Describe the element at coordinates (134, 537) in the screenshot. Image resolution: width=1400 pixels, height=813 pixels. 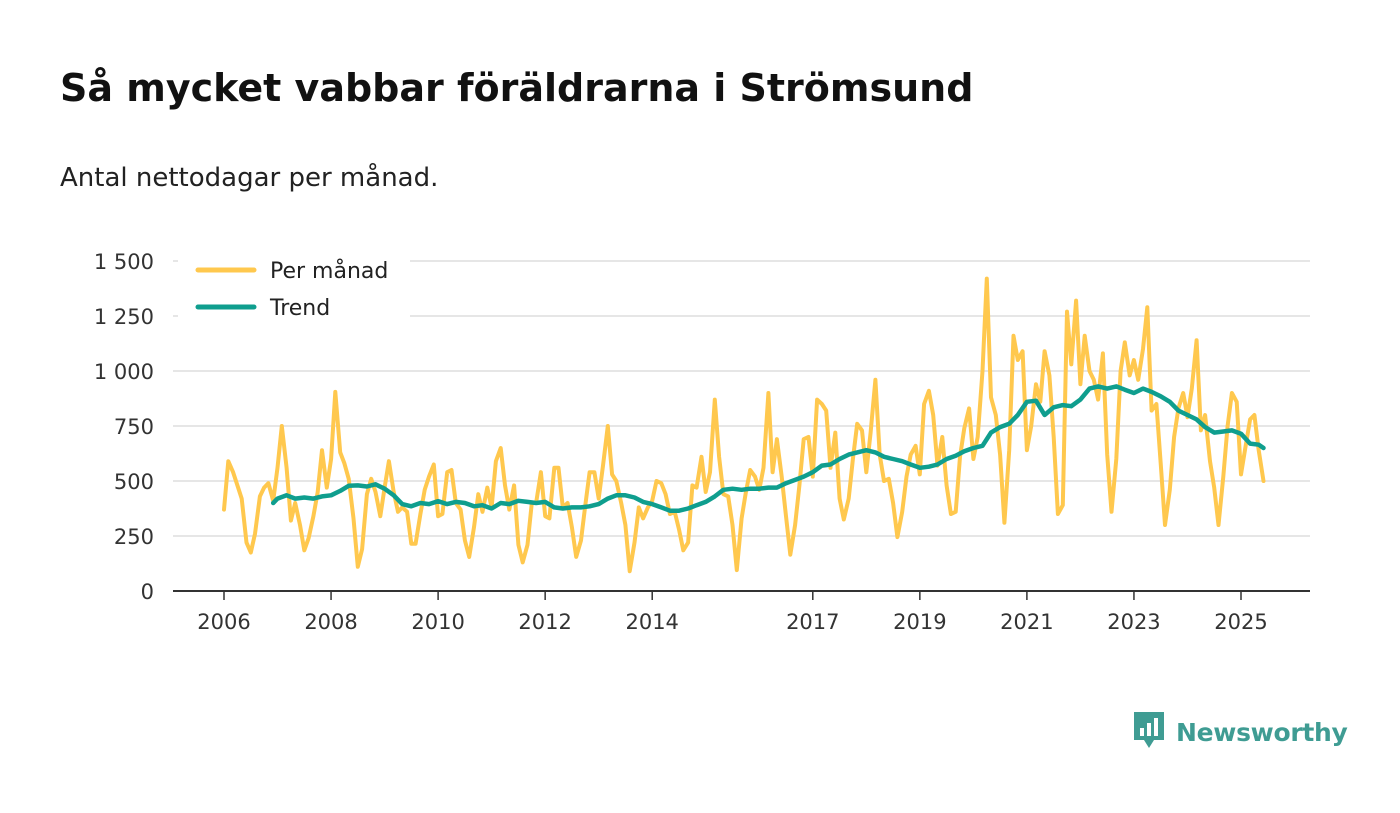
I see `y-tick-label: 250` at that location.